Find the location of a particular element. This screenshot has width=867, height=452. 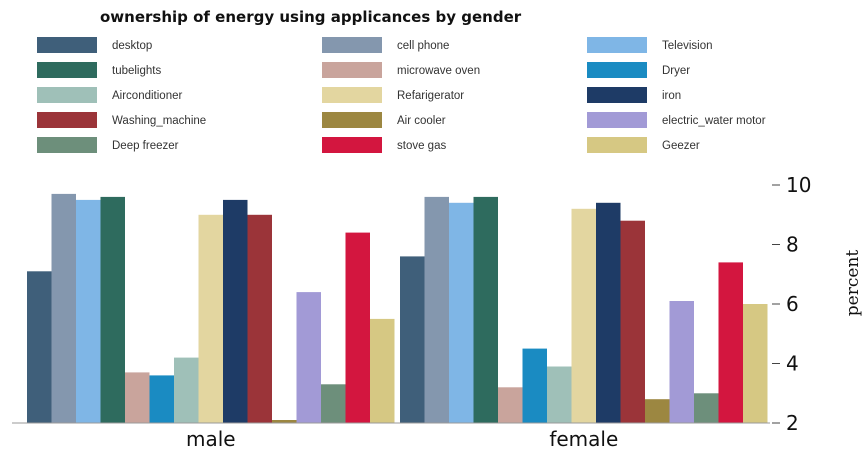

legend-label: Air cooler is located at coordinates (421, 121).